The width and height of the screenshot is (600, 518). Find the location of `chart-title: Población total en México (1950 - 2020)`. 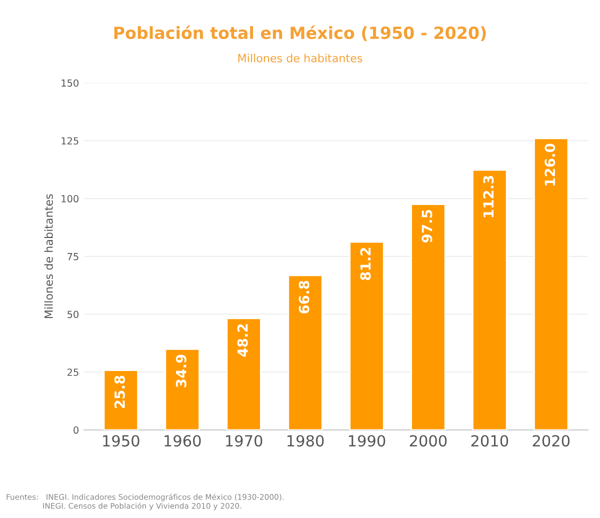

chart-title: Población total en México (1950 - 2020) is located at coordinates (300, 34).